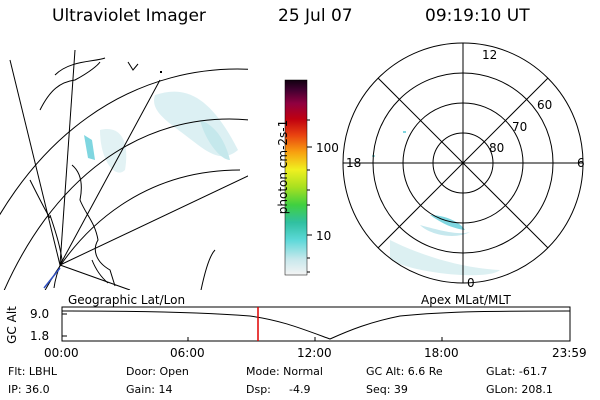 Image resolution: width=600 pixels, height=400 pixels. What do you see at coordinates (466, 300) in the screenshot?
I see `timeline-right-label: Apex MLat/MLT` at bounding box center [466, 300].